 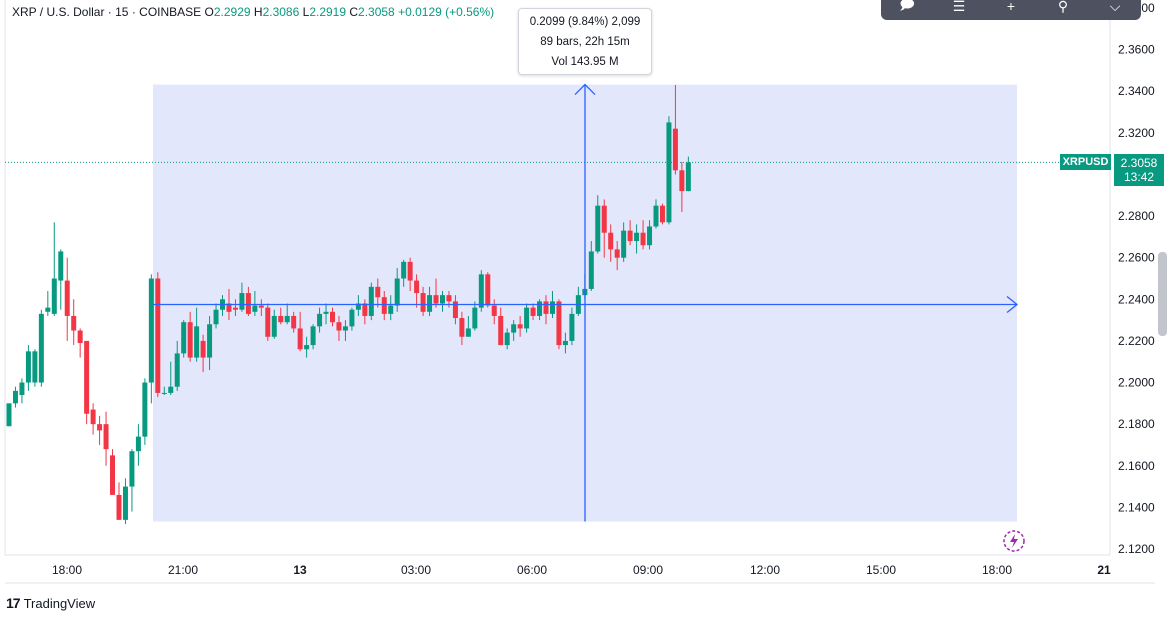 What do you see at coordinates (1063, 7) in the screenshot?
I see `search-icon: ⚲` at bounding box center [1063, 7].